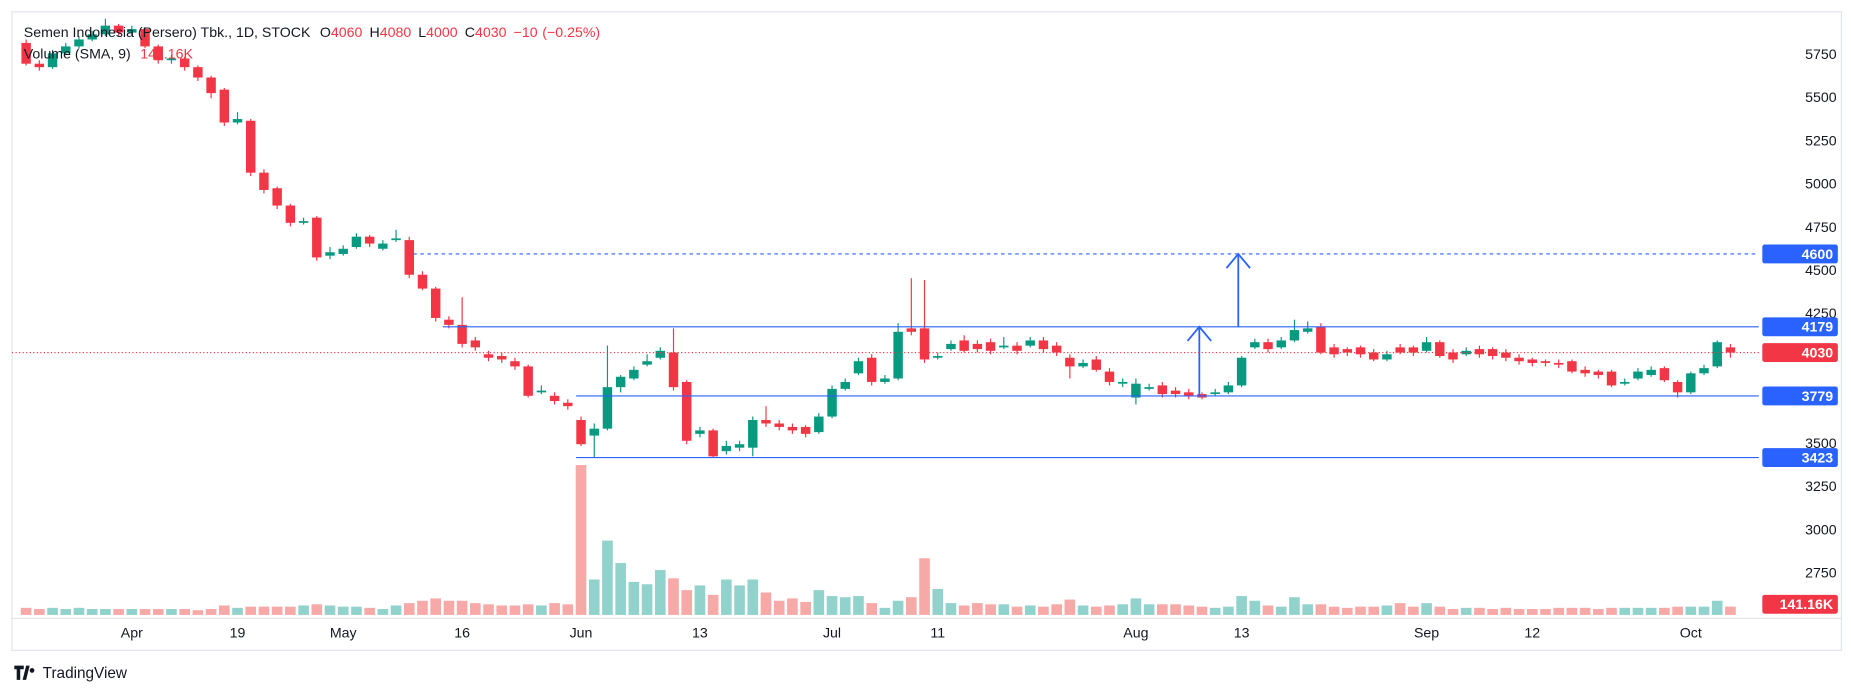  What do you see at coordinates (71, 673) in the screenshot?
I see `brand: TradingView` at bounding box center [71, 673].